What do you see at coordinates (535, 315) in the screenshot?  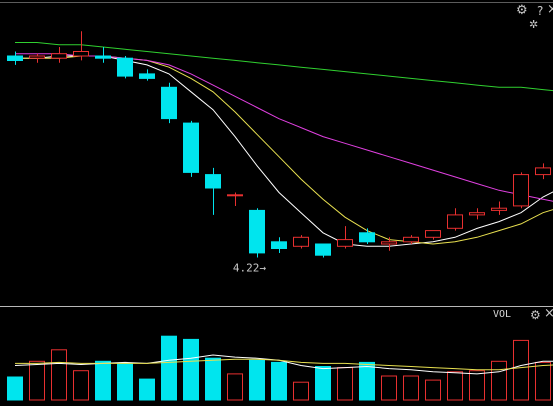 I see `vol-gear-icon: ⚙` at bounding box center [535, 315].